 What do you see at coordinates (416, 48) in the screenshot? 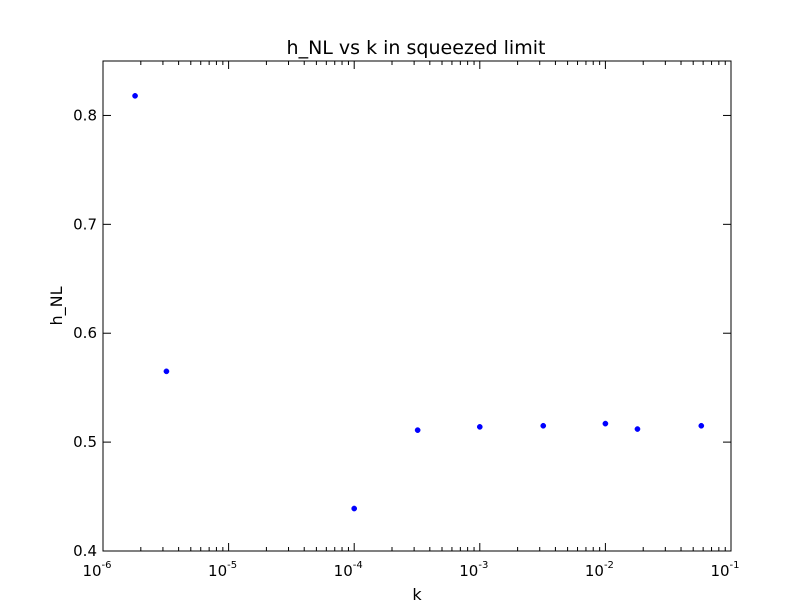
I see `chart-title: h_NL vs k in squeezed limit` at bounding box center [416, 48].